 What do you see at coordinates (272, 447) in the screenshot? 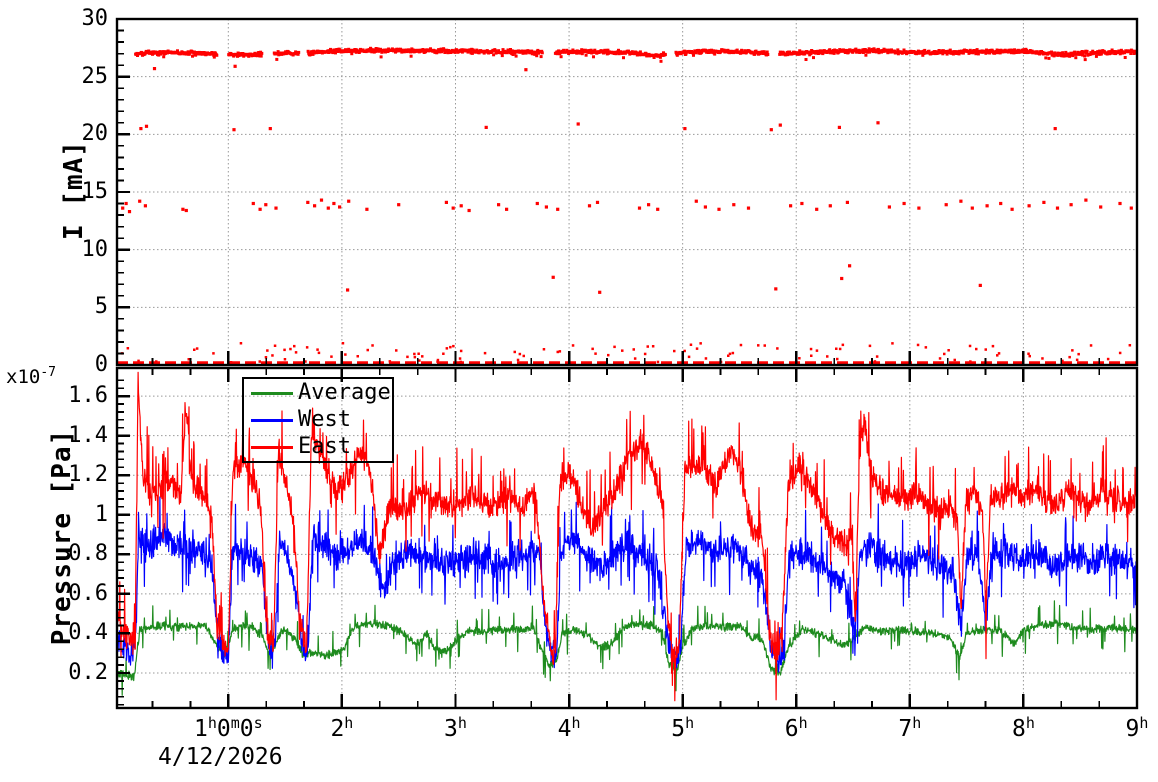
I see `east-line-sample` at bounding box center [272, 447].